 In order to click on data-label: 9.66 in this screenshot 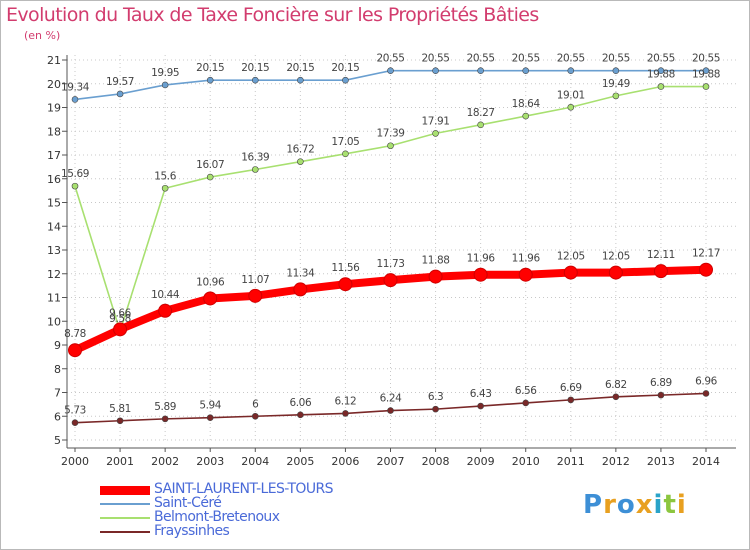, I will do `click(120, 313)`.